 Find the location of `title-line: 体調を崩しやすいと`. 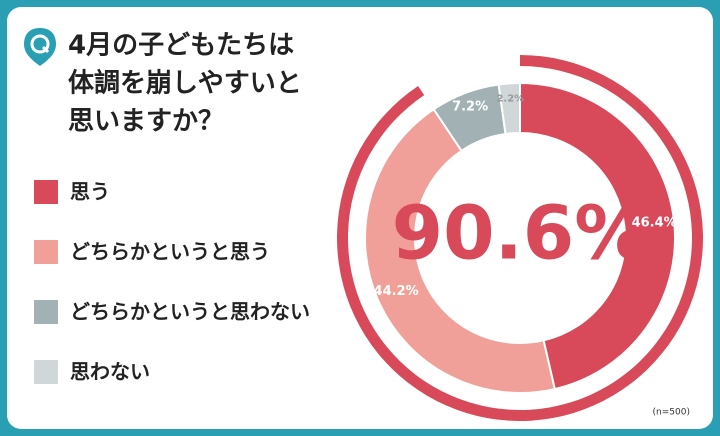

title-line: 体調を崩しやすいと is located at coordinates (185, 83).